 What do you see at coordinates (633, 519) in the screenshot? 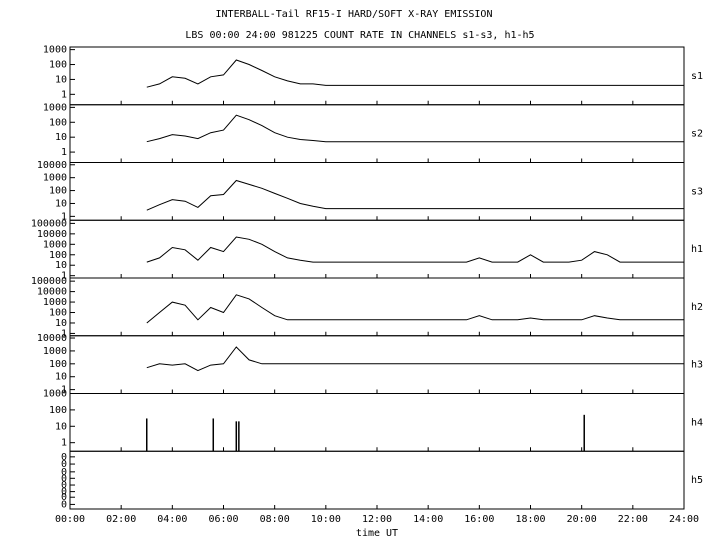
I see `x-tick-label: 22:00` at bounding box center [633, 519].